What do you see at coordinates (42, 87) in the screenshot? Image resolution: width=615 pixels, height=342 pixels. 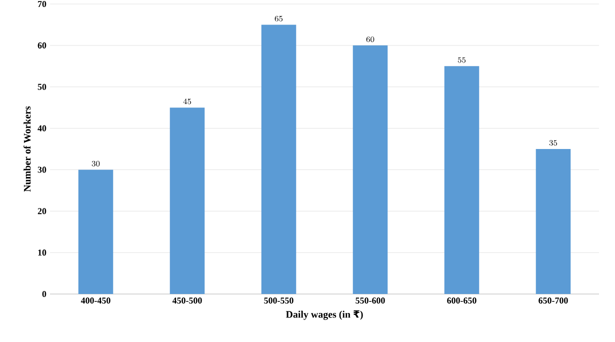 I see `y-tick-label: 50` at bounding box center [42, 87].